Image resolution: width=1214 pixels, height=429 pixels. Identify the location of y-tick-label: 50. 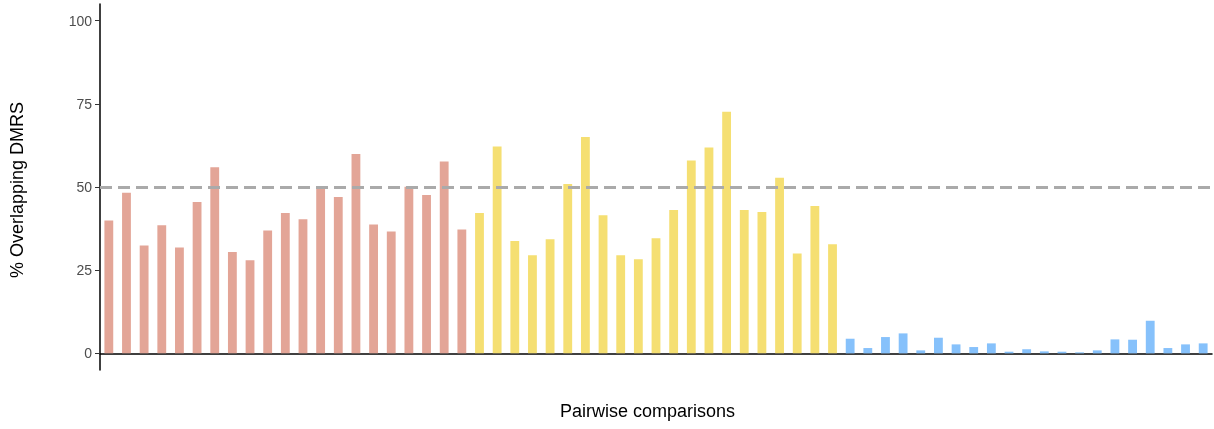
(84, 187).